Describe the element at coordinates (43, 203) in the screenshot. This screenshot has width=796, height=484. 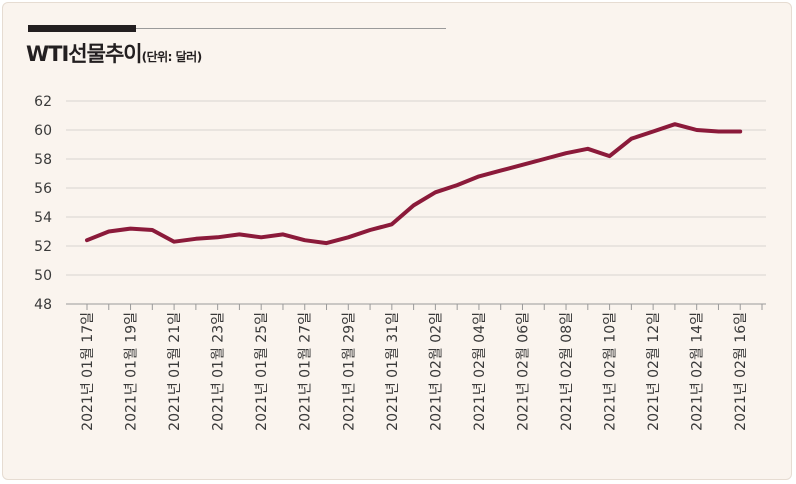
I see `y-axis-ticks: 48 50 52 54 56 58 60 62` at that location.